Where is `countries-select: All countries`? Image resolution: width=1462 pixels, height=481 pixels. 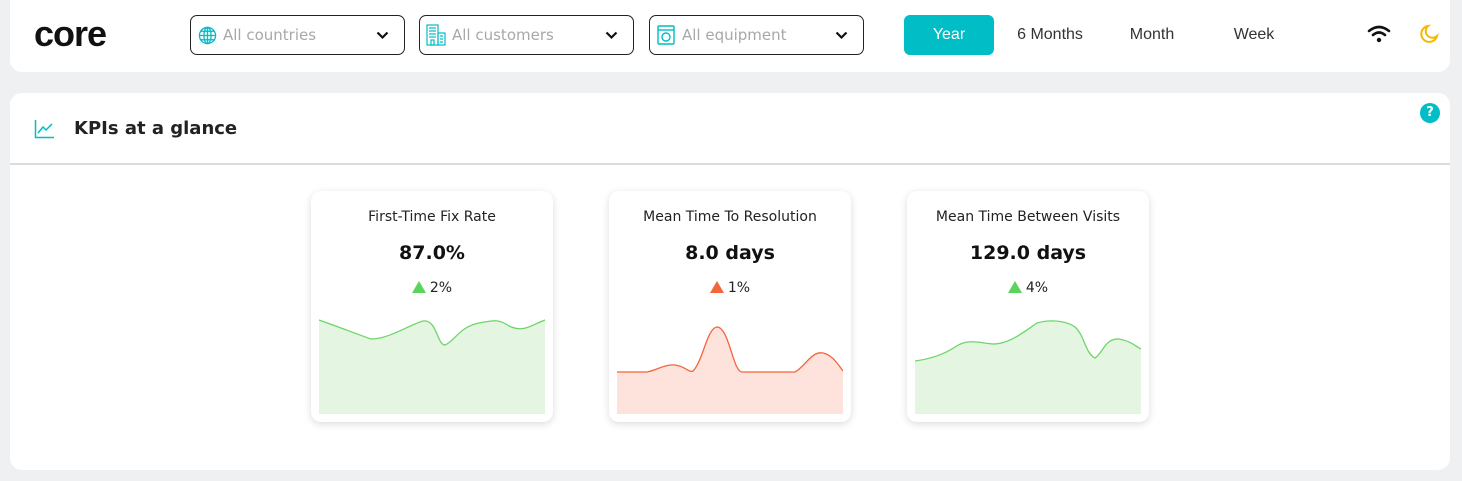
countries-select: All countries is located at coordinates (297, 35).